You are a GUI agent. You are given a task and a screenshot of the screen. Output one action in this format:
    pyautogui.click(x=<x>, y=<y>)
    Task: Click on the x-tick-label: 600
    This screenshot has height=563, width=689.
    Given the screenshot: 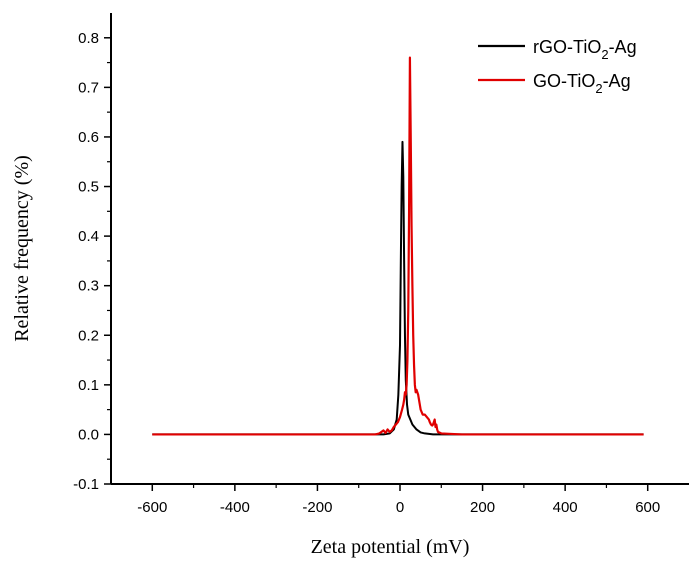 What is the action you would take?
    pyautogui.click(x=647, y=507)
    